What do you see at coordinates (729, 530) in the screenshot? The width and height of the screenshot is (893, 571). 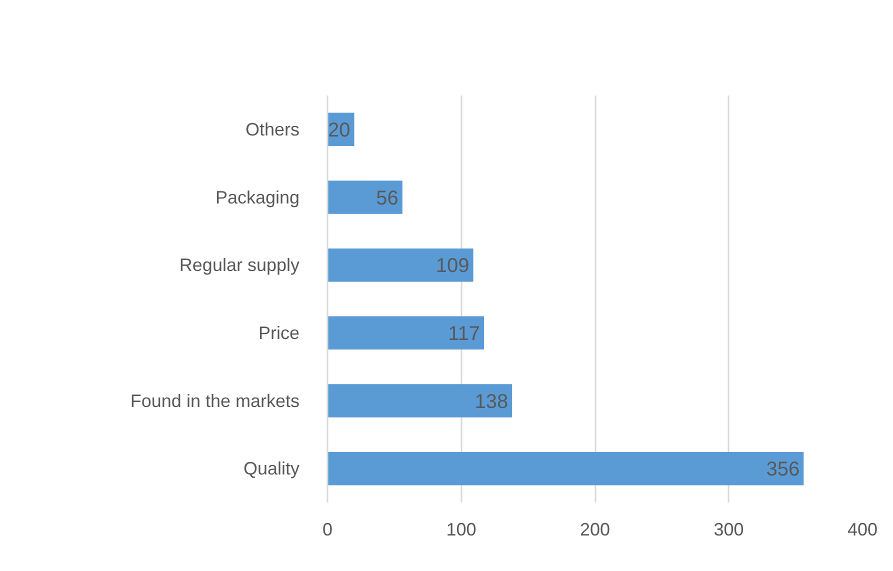 I see `x-tick-label: 300` at bounding box center [729, 530].